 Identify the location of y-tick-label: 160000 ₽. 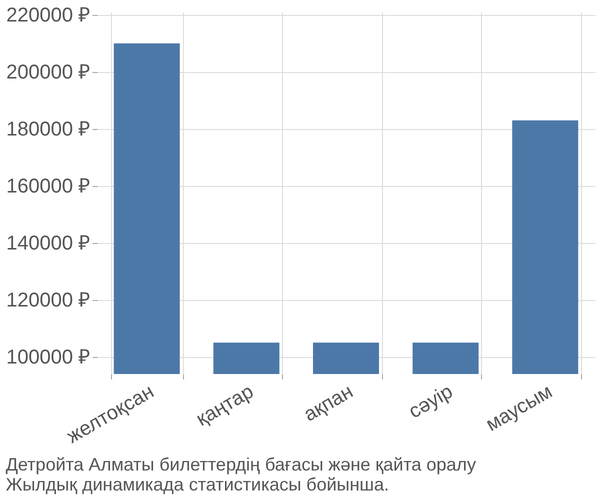
(48, 186).